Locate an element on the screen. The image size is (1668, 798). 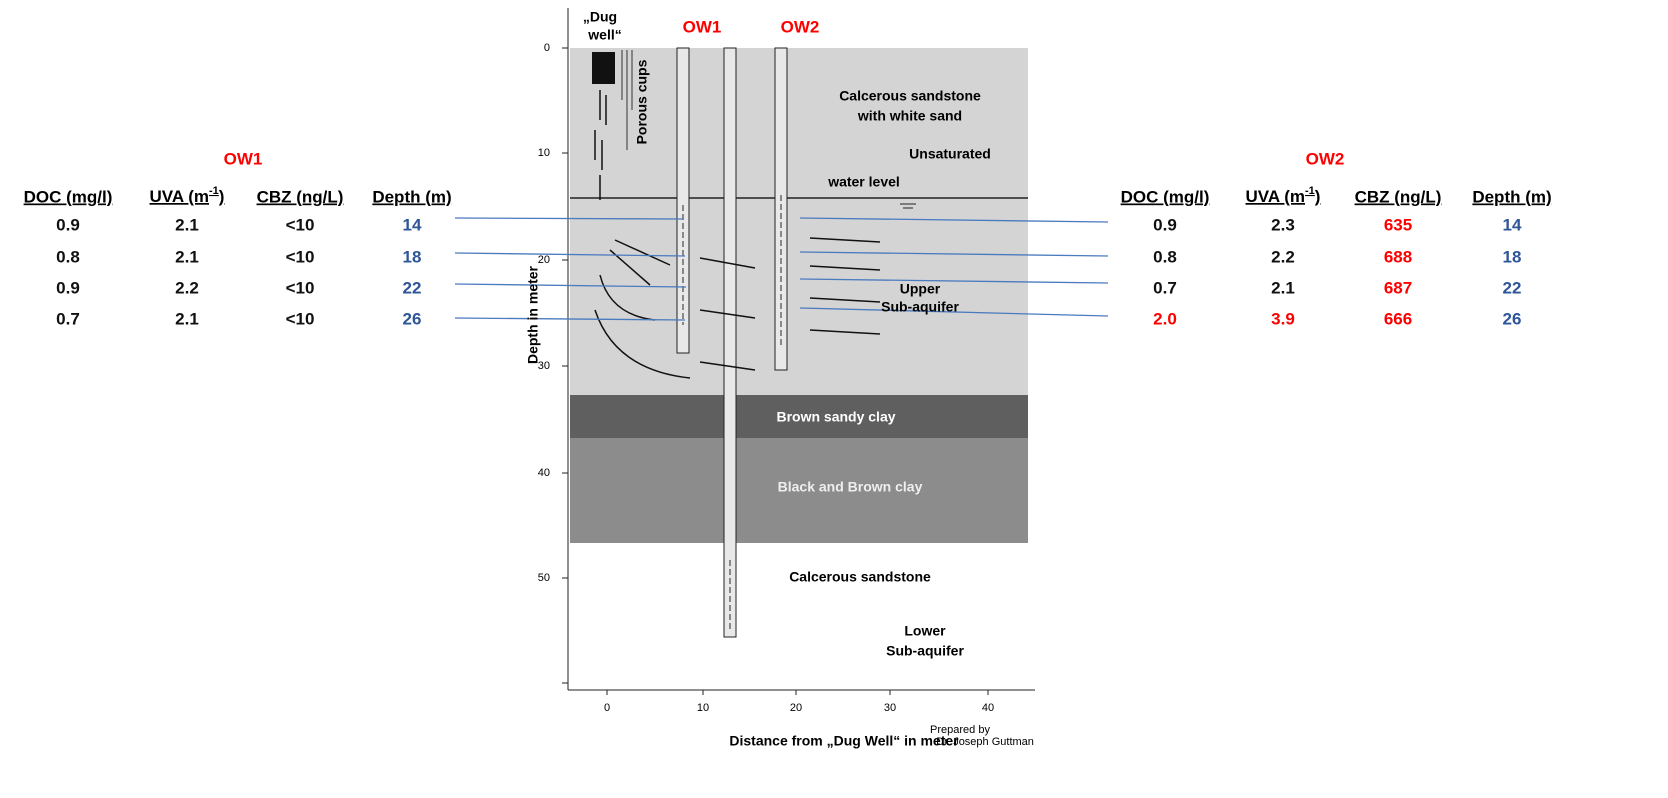
porous-cups-label: Porous cups is located at coordinates (642, 101).